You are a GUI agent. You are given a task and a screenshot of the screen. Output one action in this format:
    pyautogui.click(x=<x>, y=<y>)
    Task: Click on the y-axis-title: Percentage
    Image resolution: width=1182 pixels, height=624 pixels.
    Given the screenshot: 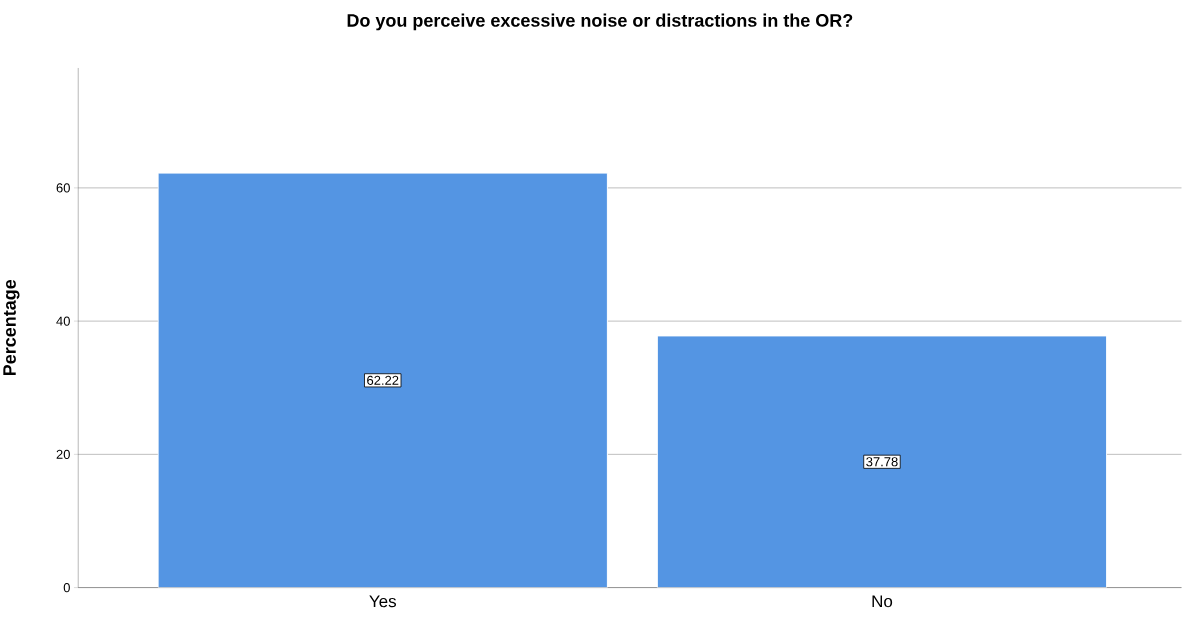 What is the action you would take?
    pyautogui.click(x=11, y=328)
    